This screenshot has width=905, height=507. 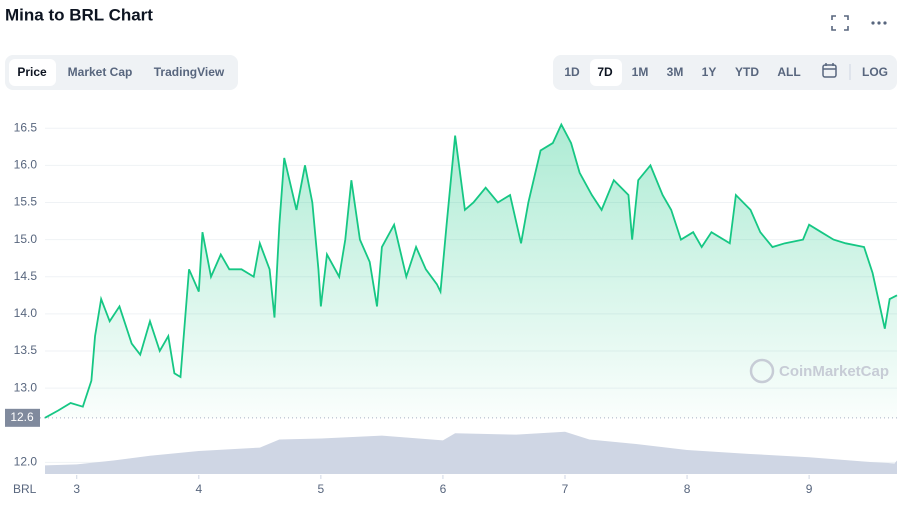 What do you see at coordinates (875, 72) in the screenshot?
I see `log-button: LOG` at bounding box center [875, 72].